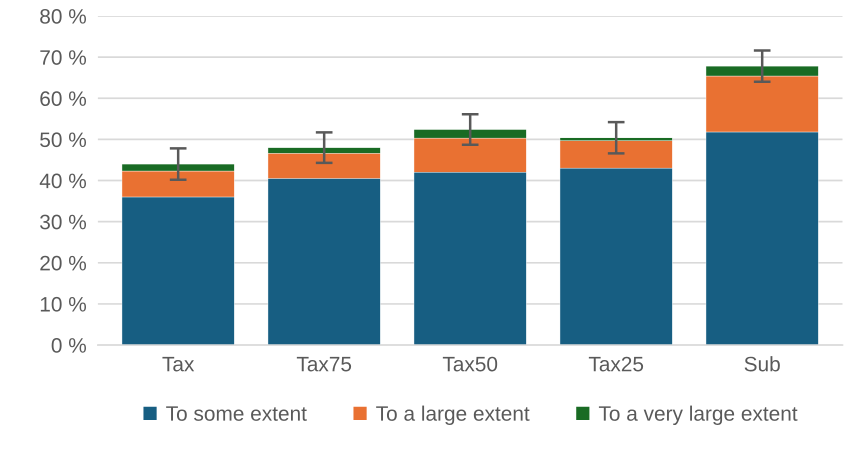 The width and height of the screenshot is (851, 457). Describe the element at coordinates (63, 263) in the screenshot. I see `y-tick-label: 20 %` at that location.